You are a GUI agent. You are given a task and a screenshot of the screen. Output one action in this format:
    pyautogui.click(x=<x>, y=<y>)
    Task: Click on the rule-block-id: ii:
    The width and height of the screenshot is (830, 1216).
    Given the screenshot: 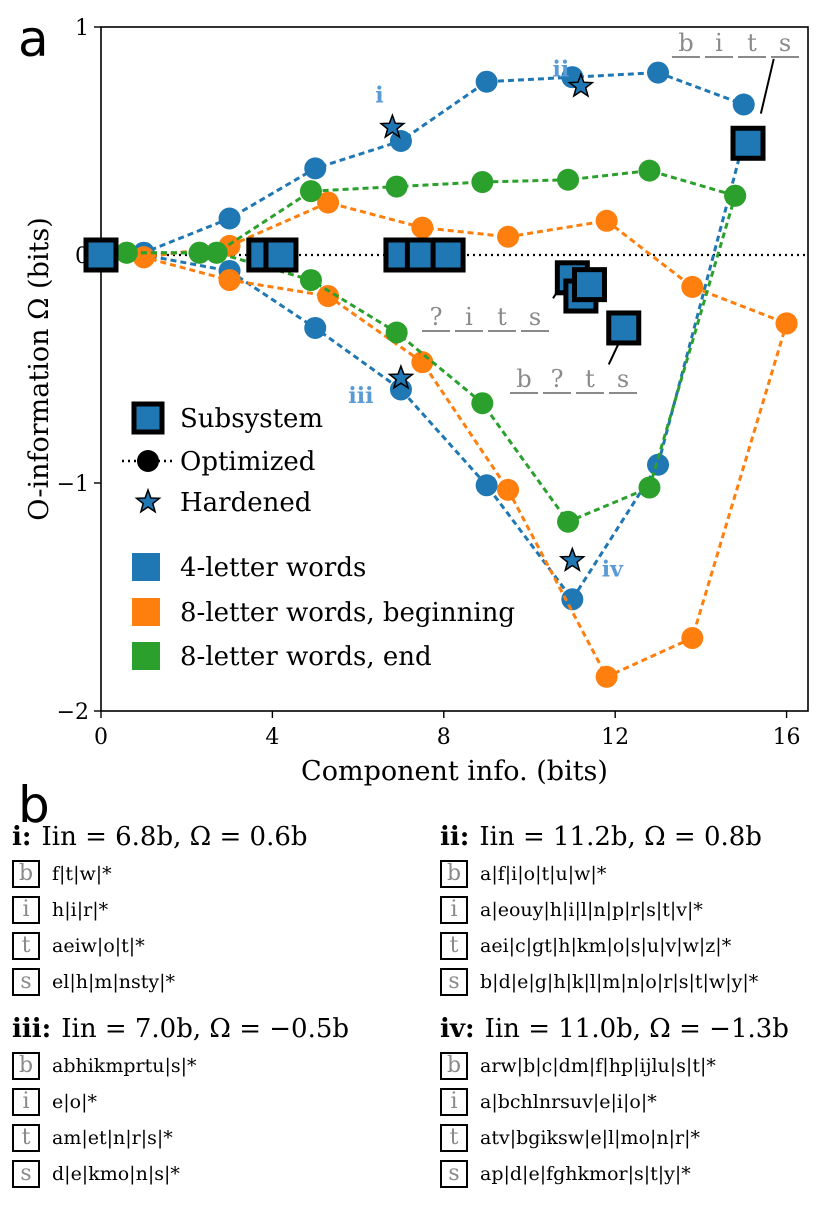 What is the action you would take?
    pyautogui.click(x=455, y=837)
    